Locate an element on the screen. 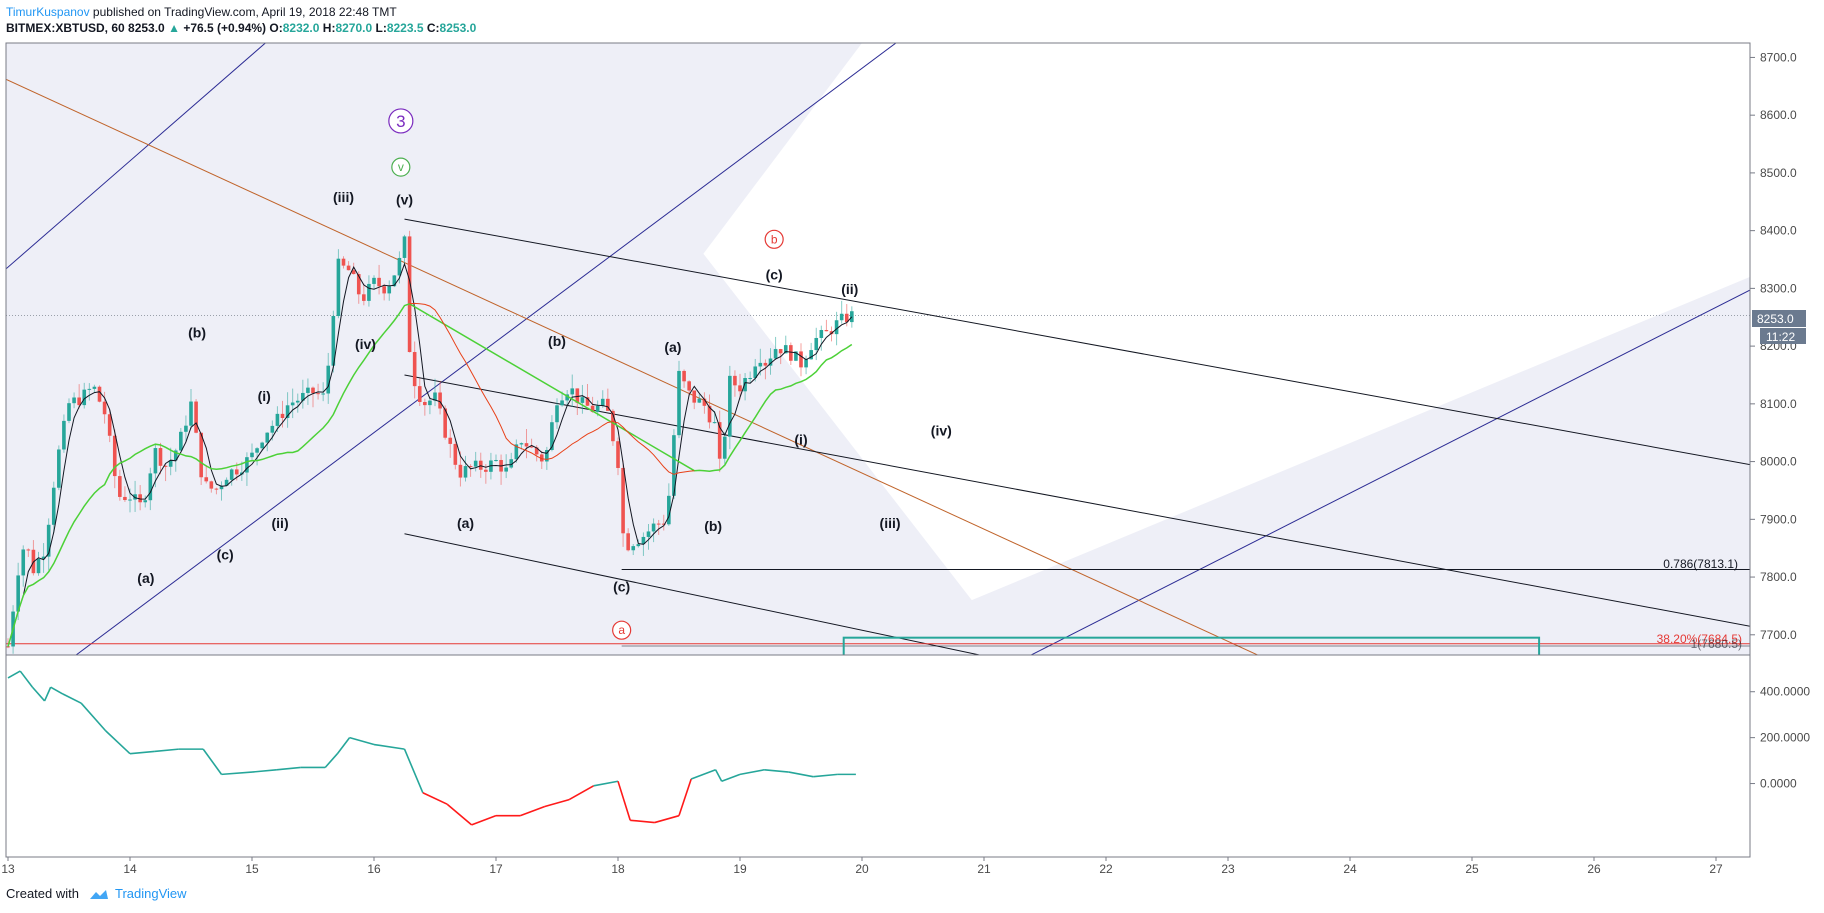  x-tick-label: 14 is located at coordinates (130, 869).